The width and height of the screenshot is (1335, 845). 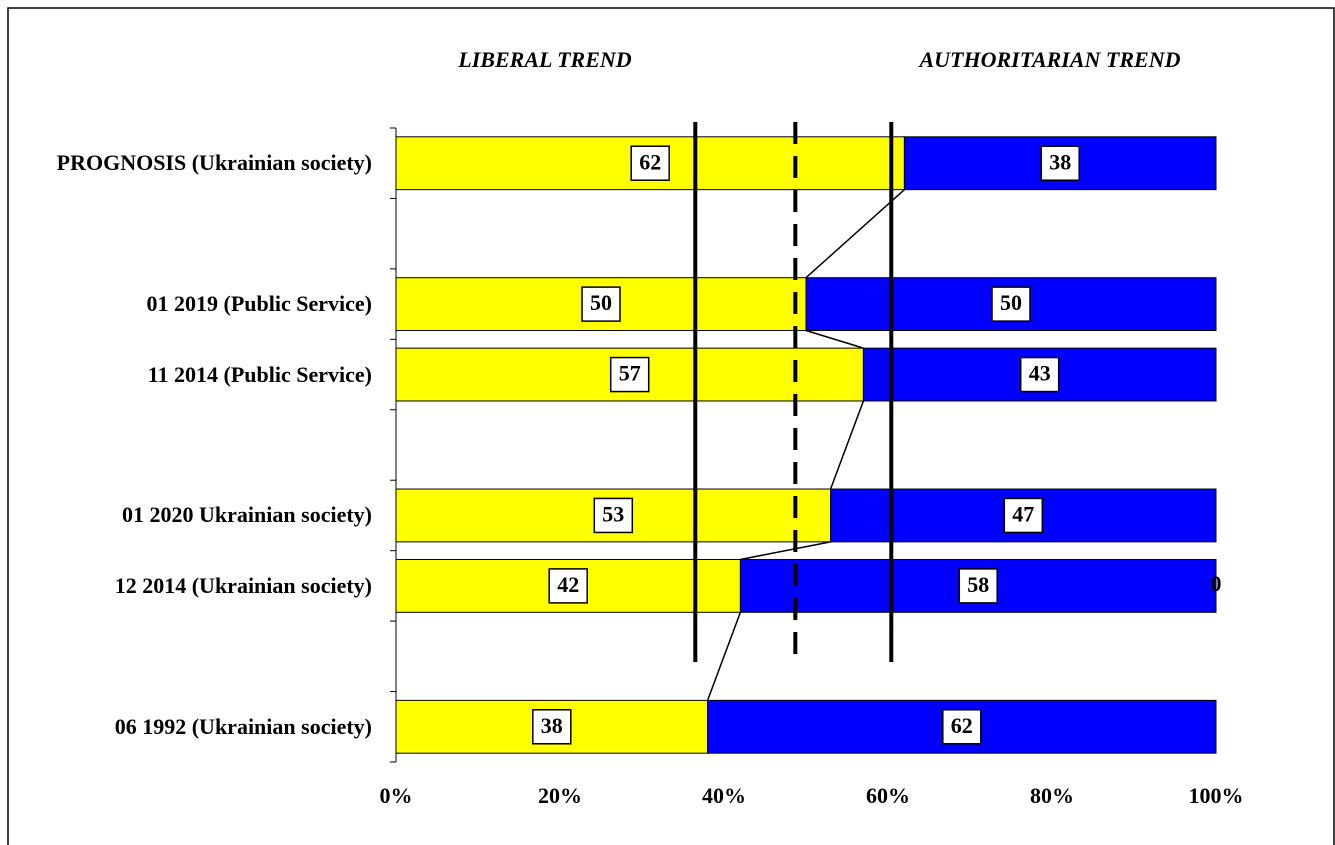 I want to click on category-label: 01 2019 (Public Service), so click(x=207, y=304).